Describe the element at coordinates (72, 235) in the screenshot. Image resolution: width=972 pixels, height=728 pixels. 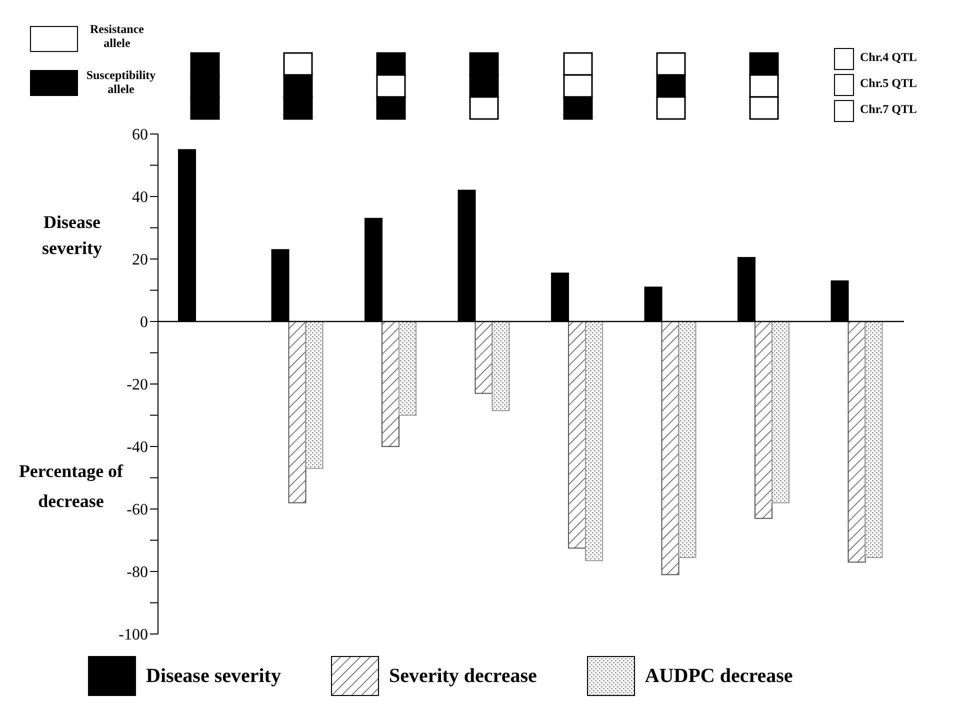
I see `y-axis-title: Disease severity` at that location.